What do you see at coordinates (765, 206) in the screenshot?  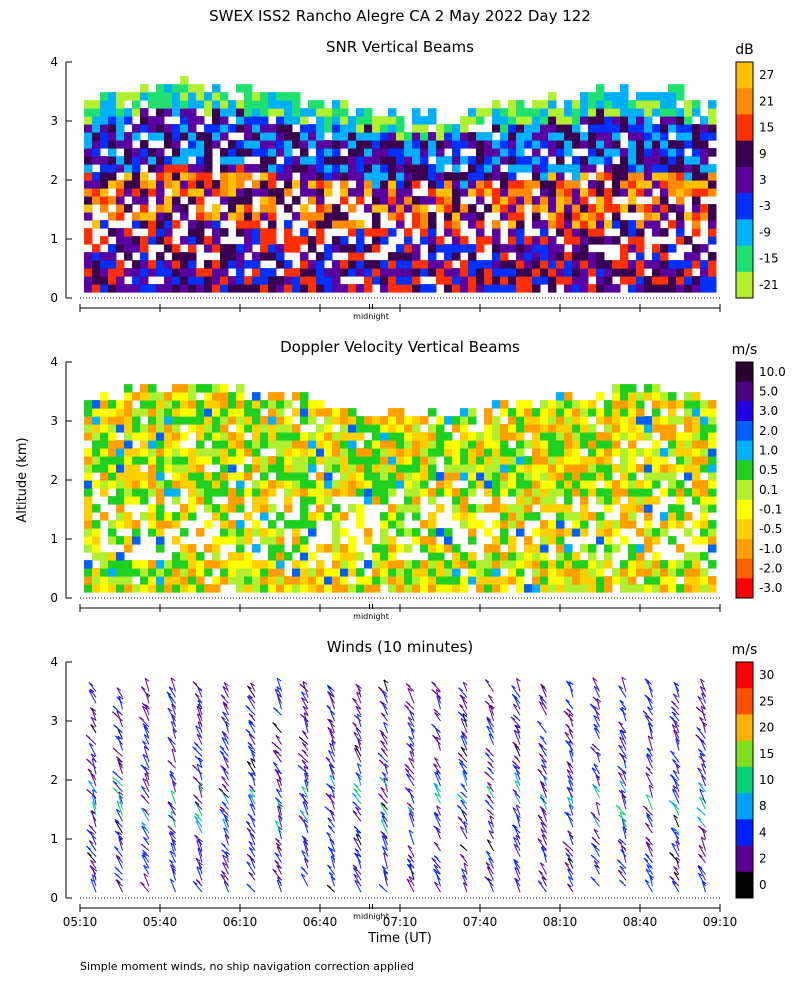 I see `colorbar-label: -3` at bounding box center [765, 206].